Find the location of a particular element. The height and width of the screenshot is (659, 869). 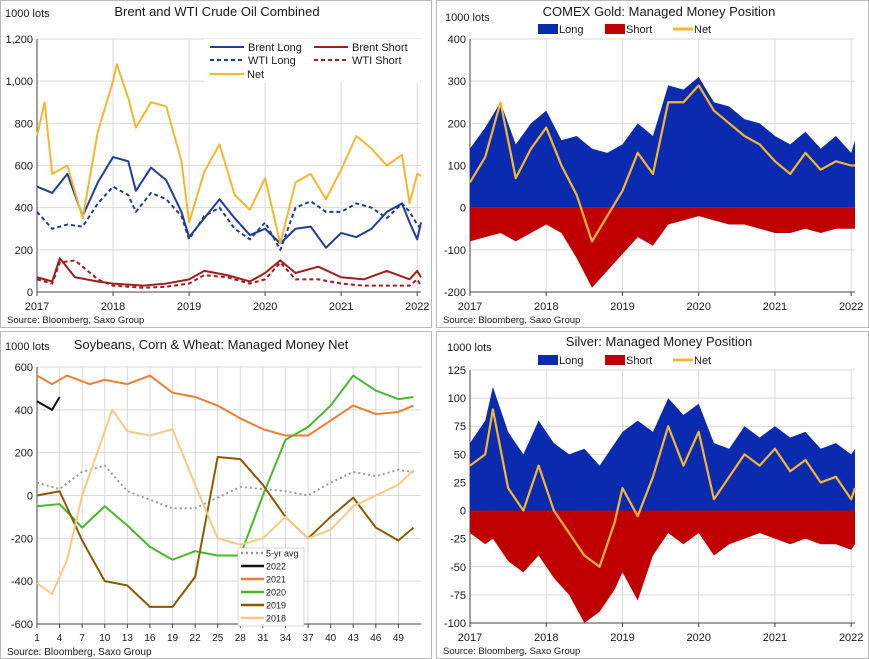

series-line-2021 is located at coordinates (225, 405).